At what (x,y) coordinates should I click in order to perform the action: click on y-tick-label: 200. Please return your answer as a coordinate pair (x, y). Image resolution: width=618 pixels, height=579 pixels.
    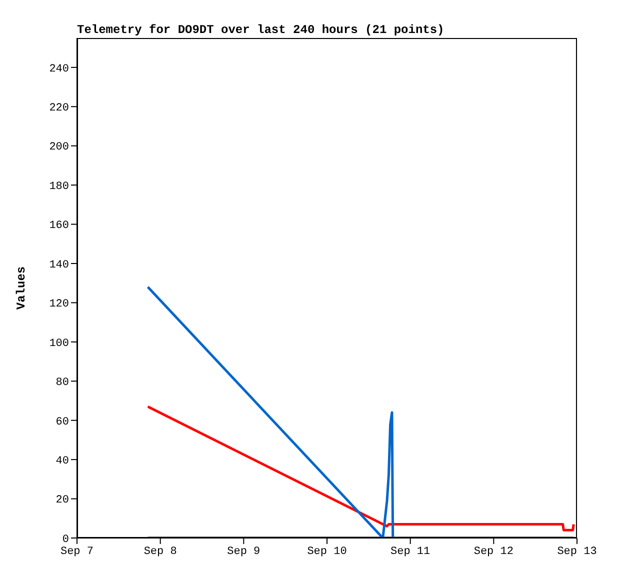
    Looking at the image, I should click on (59, 148).